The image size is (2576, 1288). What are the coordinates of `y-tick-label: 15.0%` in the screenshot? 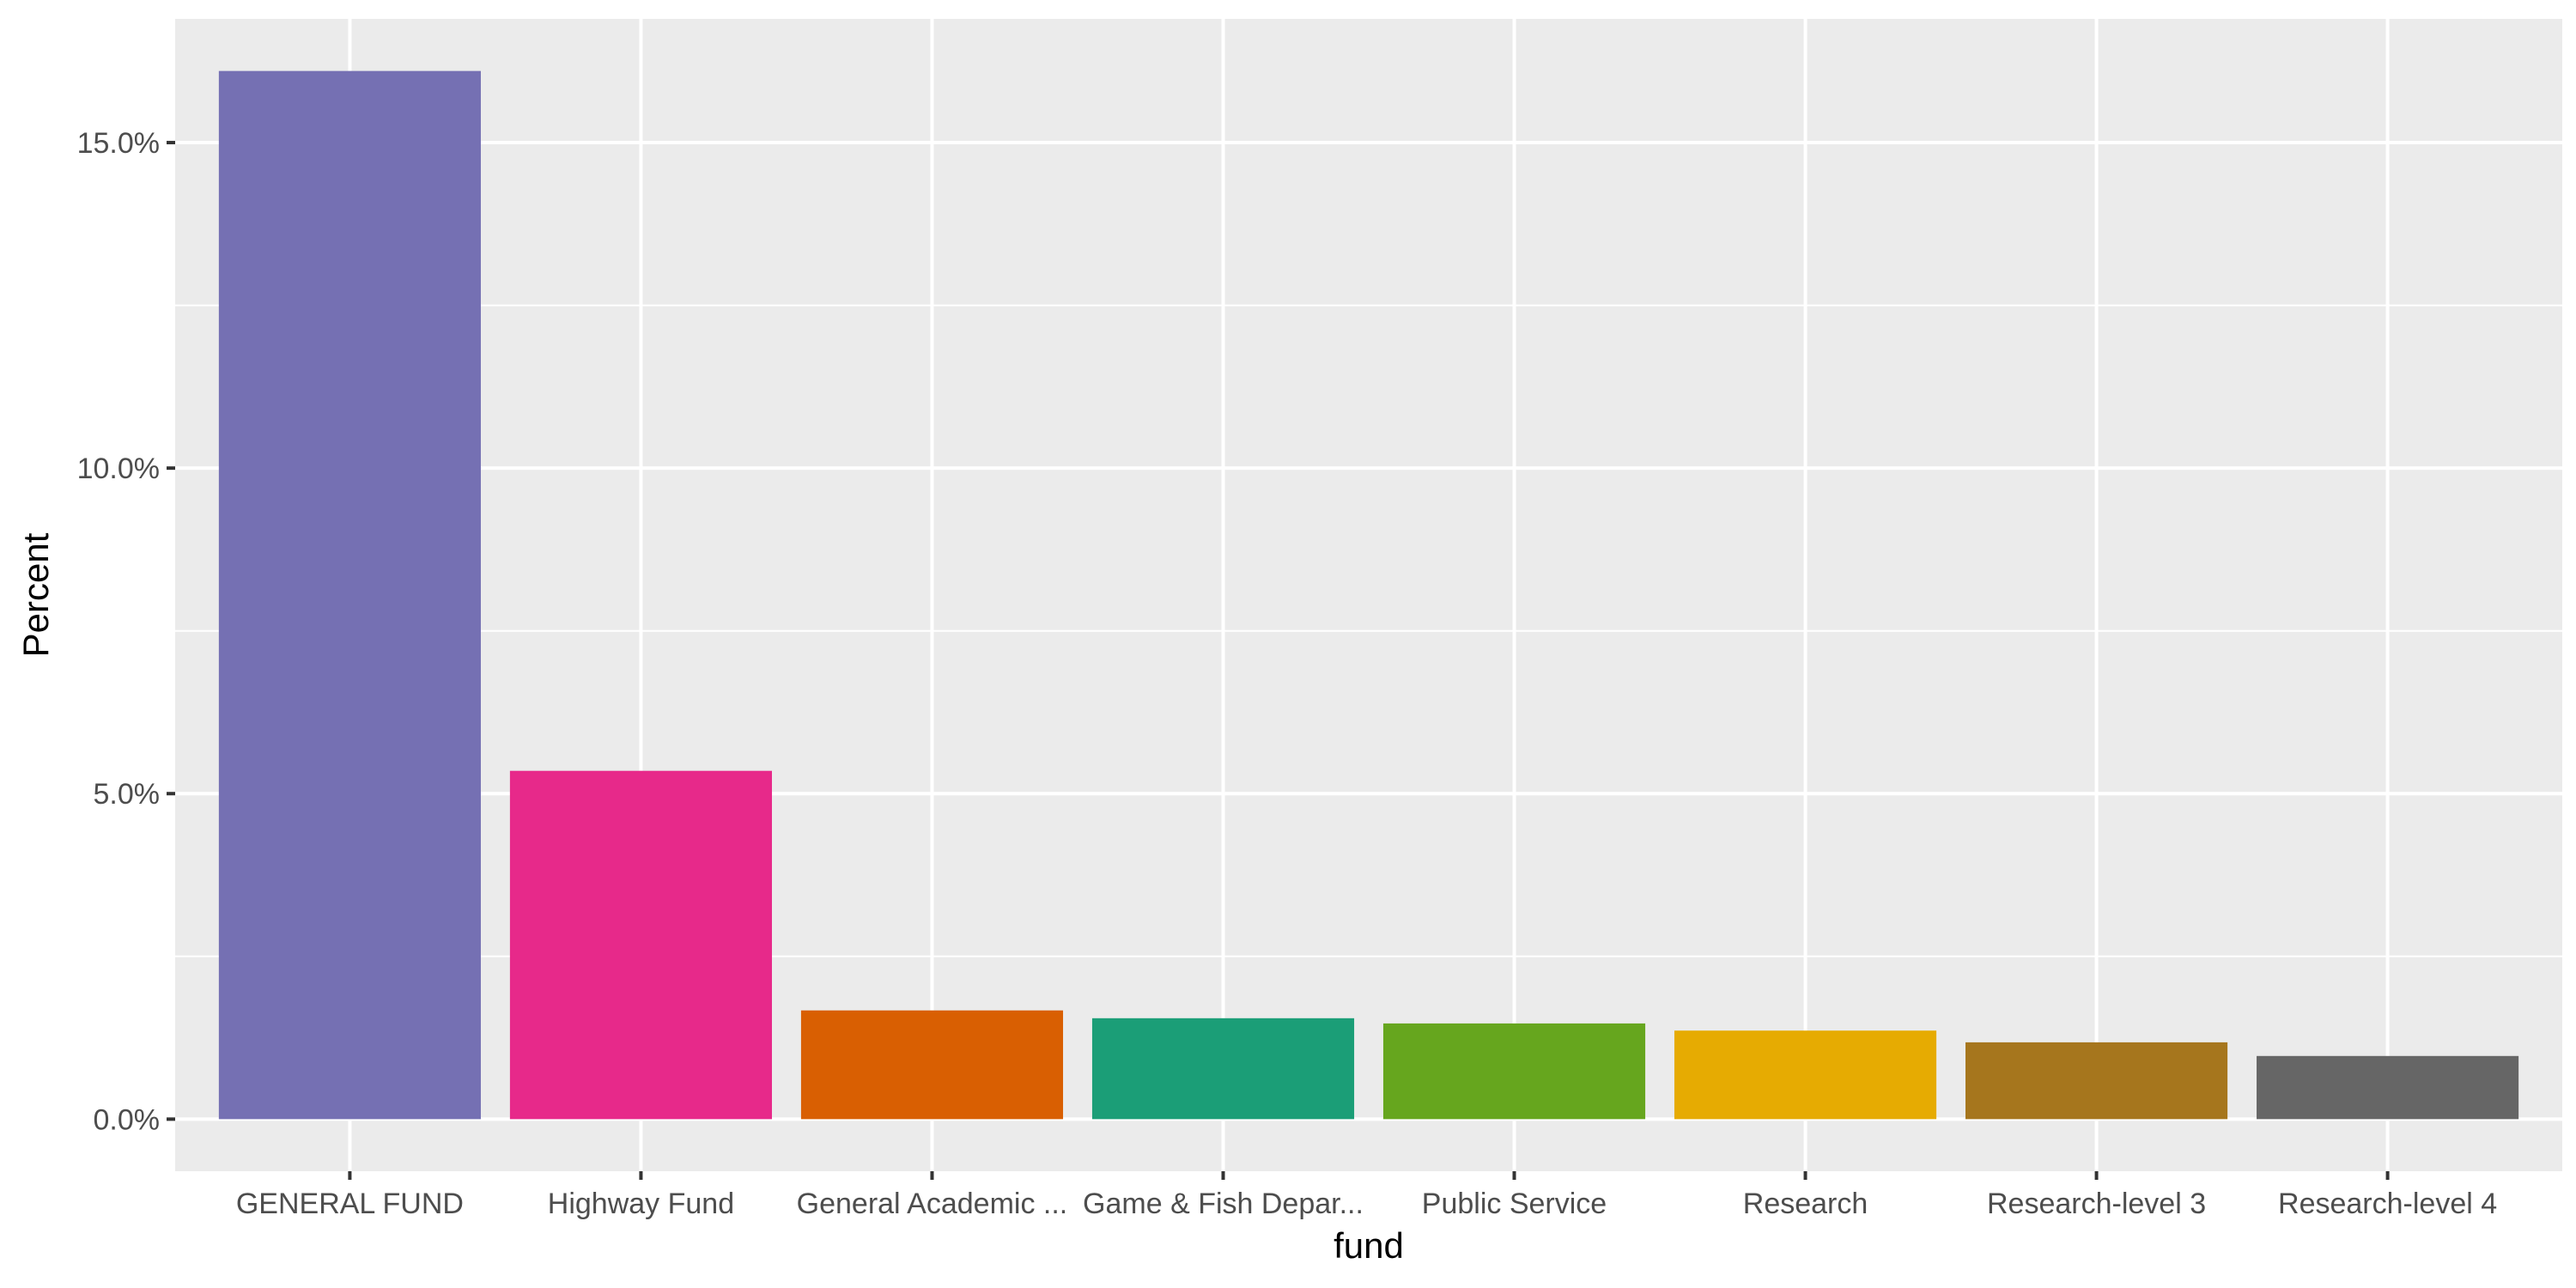 It's located at (118, 143).